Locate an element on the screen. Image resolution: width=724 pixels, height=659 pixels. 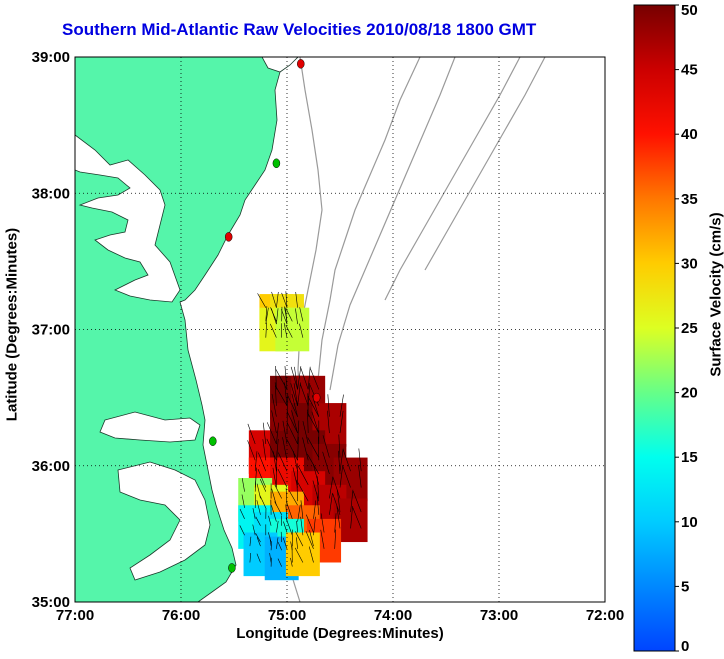
colorbar-tick-label: 5 is located at coordinates (685, 586).